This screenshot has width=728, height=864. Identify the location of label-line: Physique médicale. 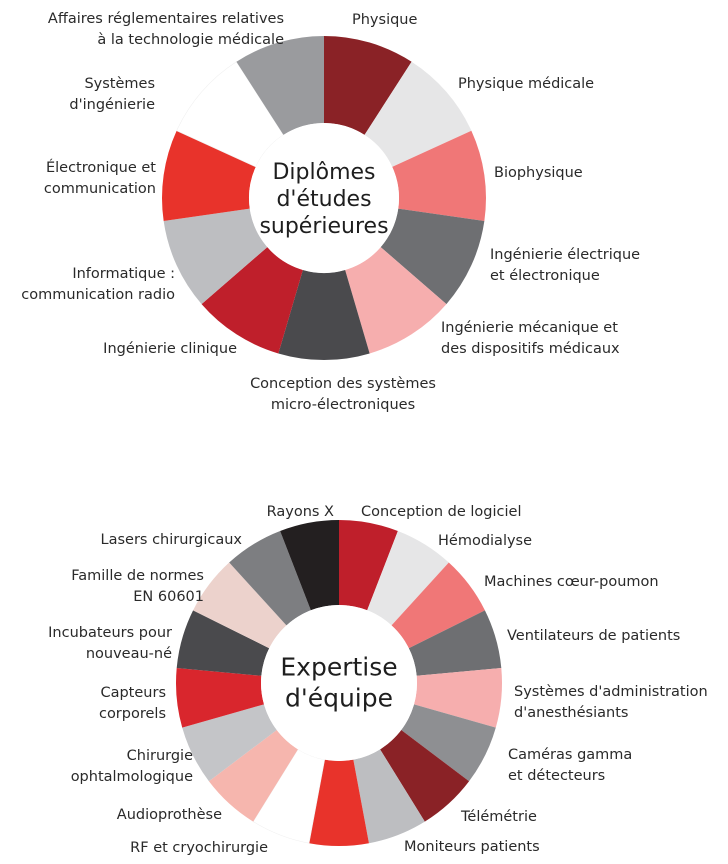
(526, 84).